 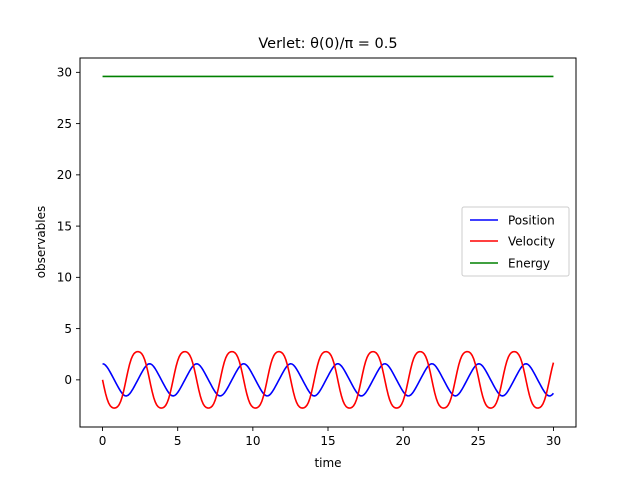 I want to click on y-axis-title: observables, so click(x=41, y=242).